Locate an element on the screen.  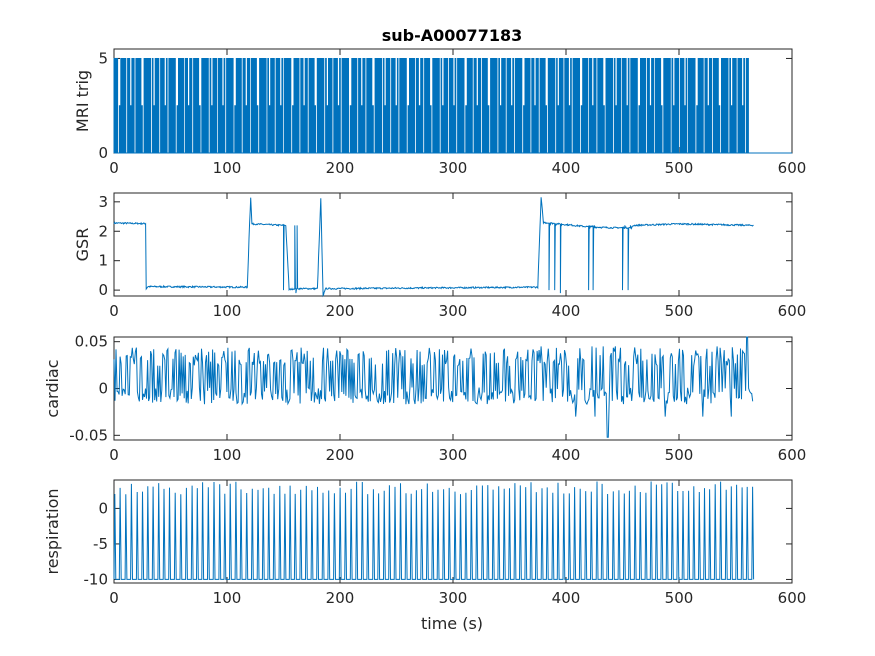
series-line-mri-trig is located at coordinates (452, 106).